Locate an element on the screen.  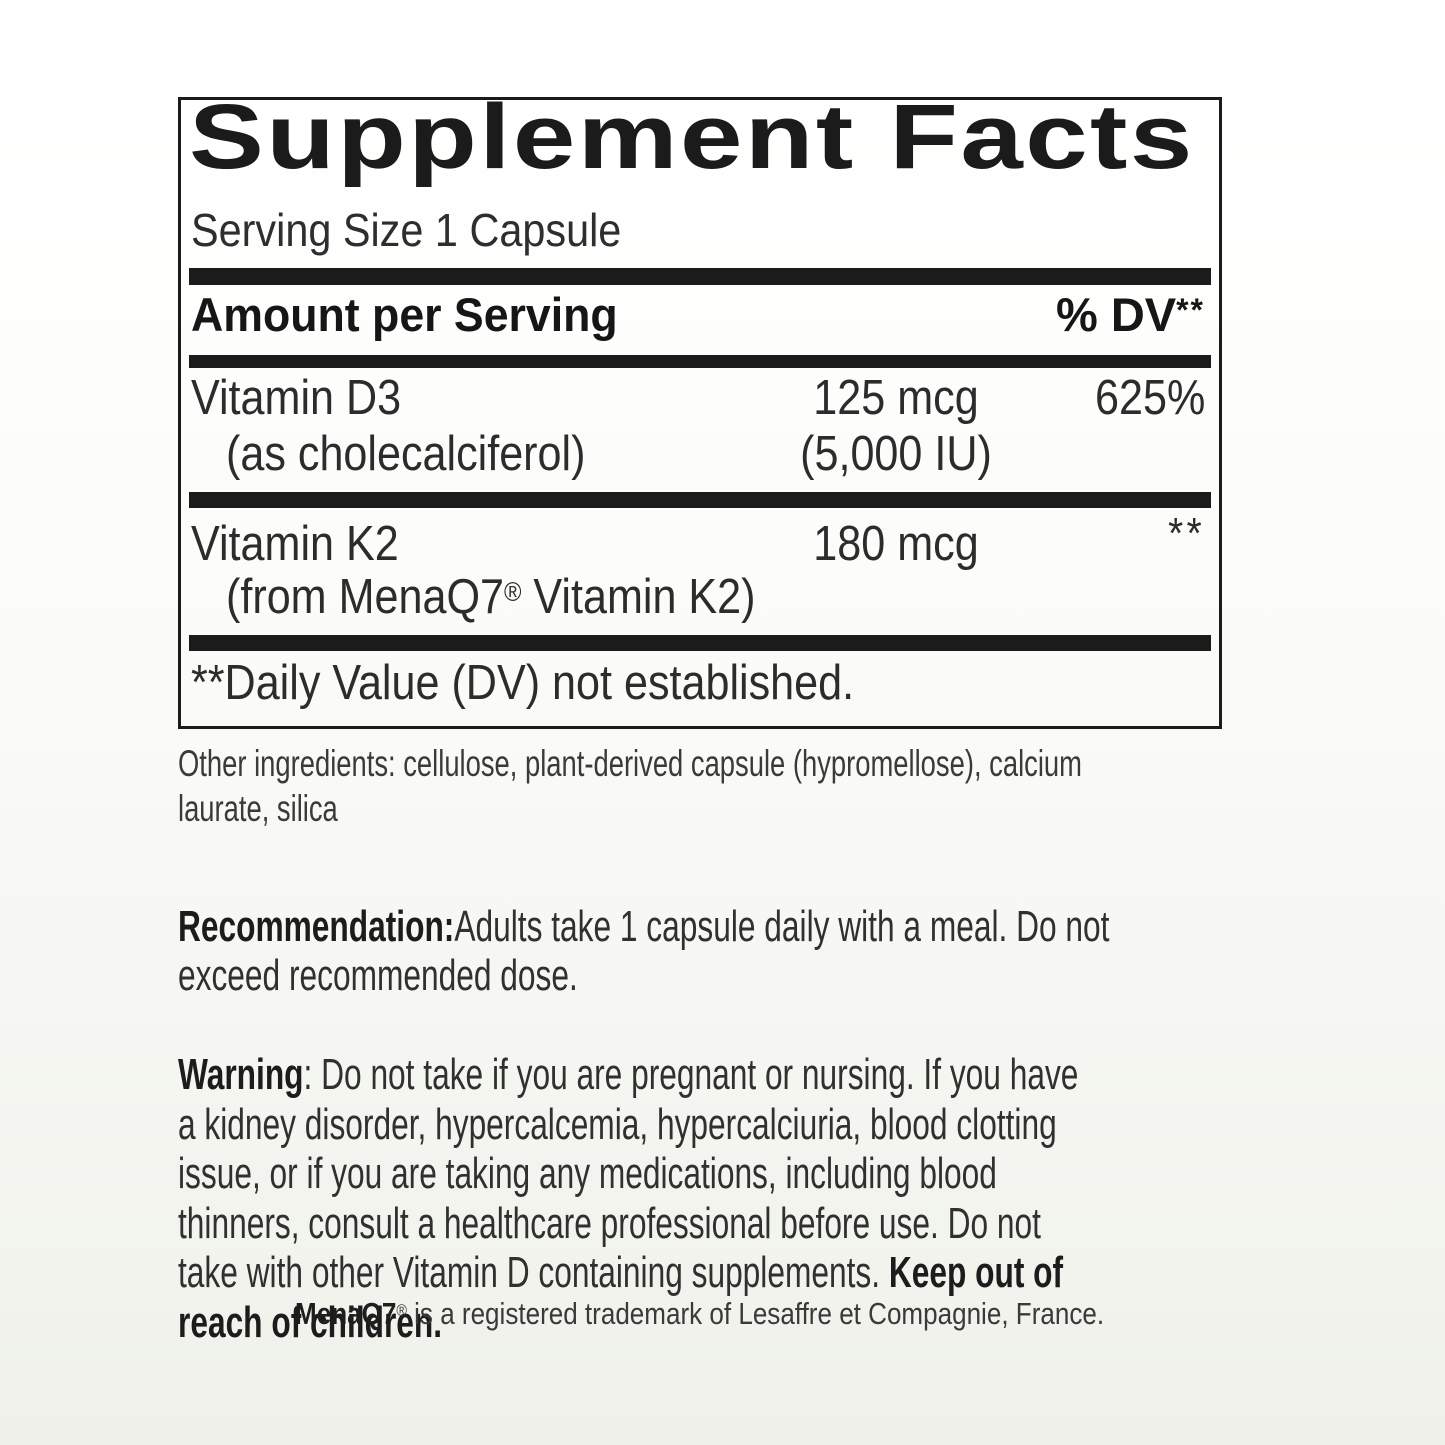
divider-between-rows is located at coordinates (700, 500).